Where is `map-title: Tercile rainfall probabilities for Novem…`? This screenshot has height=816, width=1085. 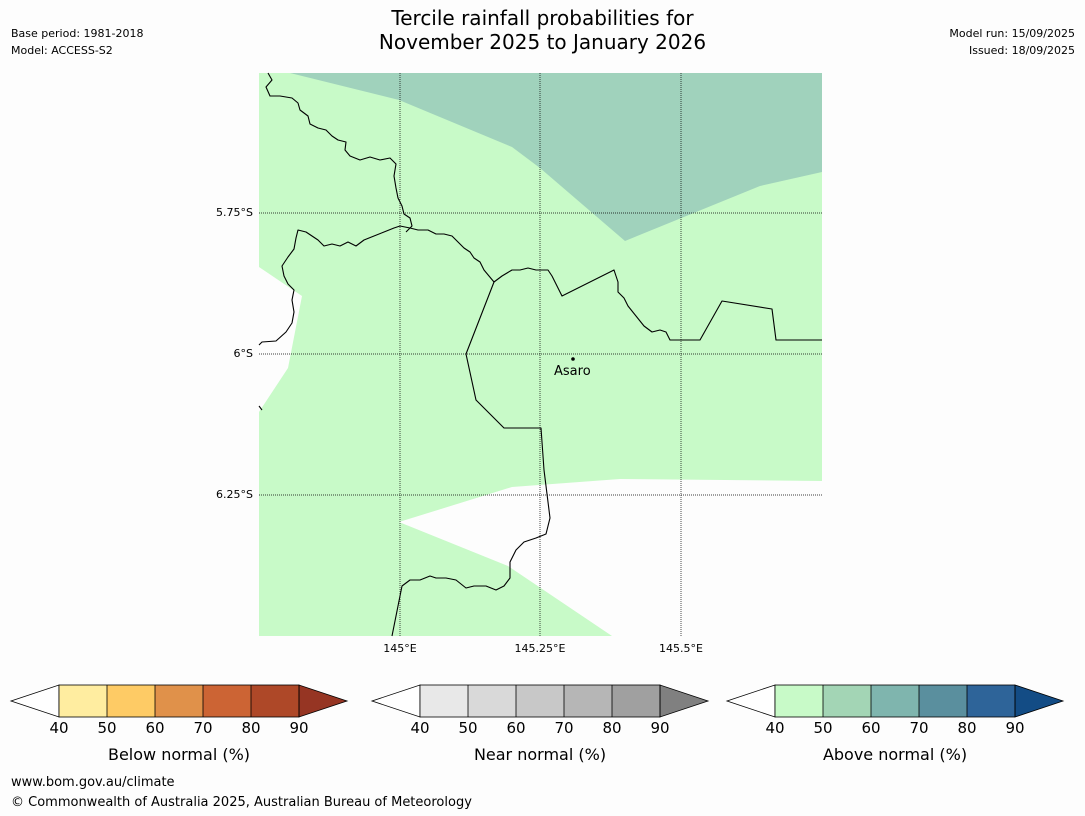
map-title: Tercile rainfall probabilities for Novem… is located at coordinates (542, 30).